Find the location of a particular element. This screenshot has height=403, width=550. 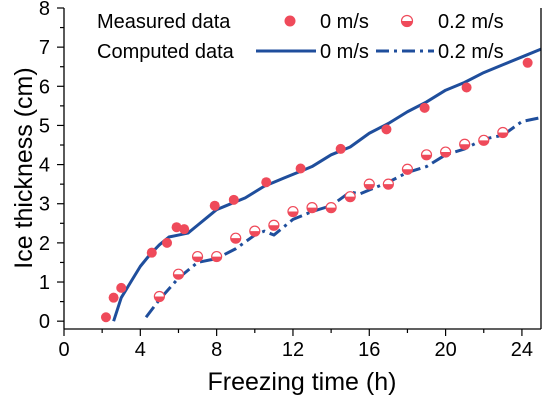

y-tick-label: 7 is located at coordinates (44, 48).